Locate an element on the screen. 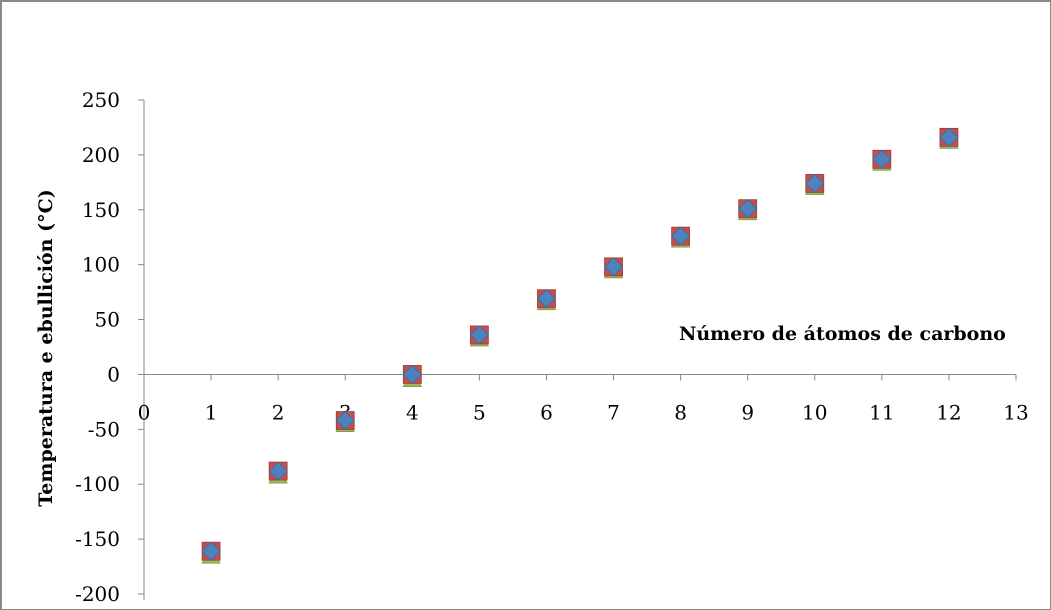 This screenshot has width=1051, height=610. x-tick-label: 7 is located at coordinates (613, 412).